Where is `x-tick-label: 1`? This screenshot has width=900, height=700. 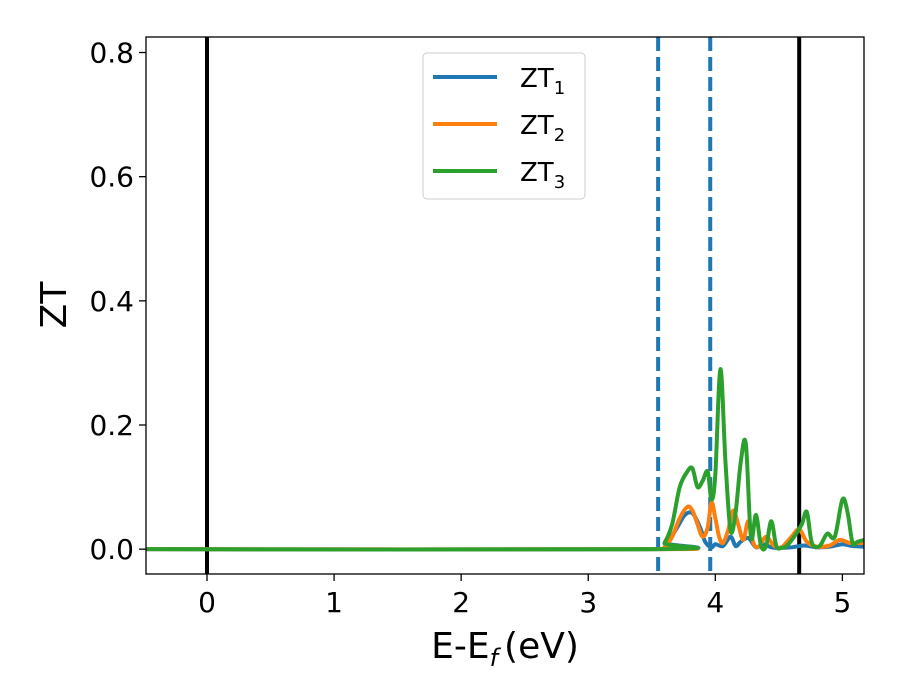
x-tick-label: 1 is located at coordinates (334, 602).